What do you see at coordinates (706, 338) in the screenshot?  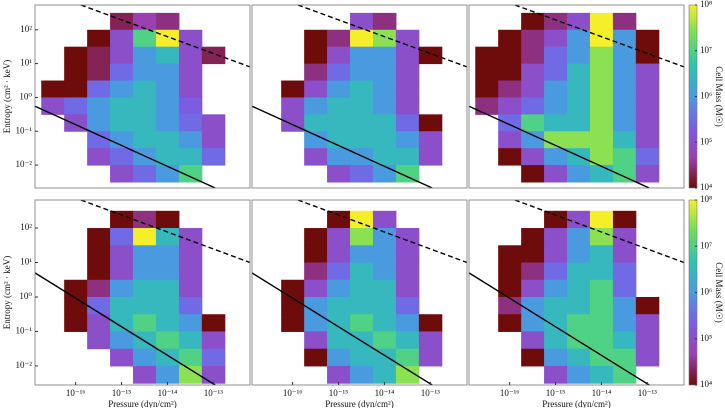 I see `colorbar-tick-label: 10⁵` at bounding box center [706, 338].